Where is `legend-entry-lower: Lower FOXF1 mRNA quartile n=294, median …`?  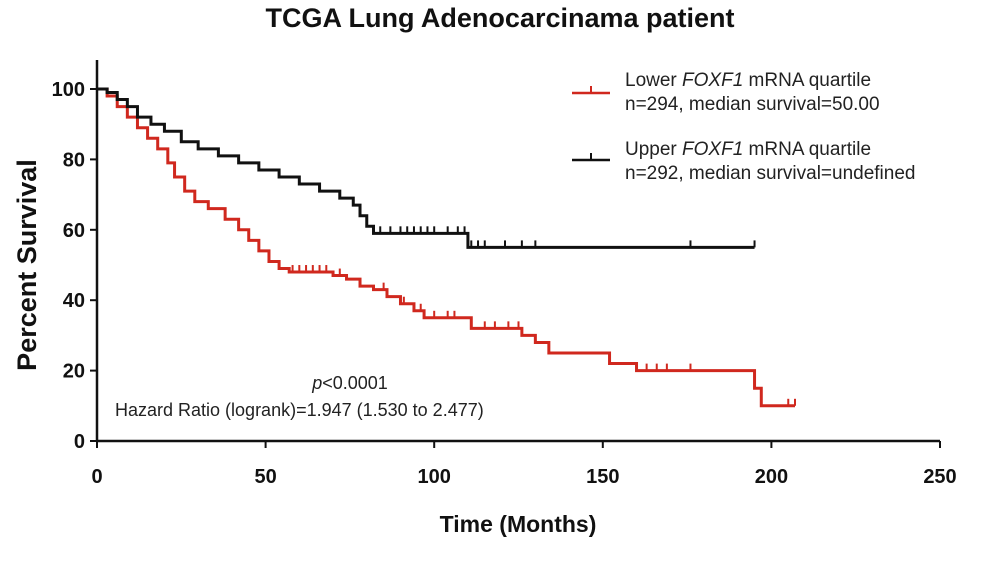 legend-entry-lower: Lower FOXF1 mRNA quartile n=294, median … is located at coordinates (726, 92).